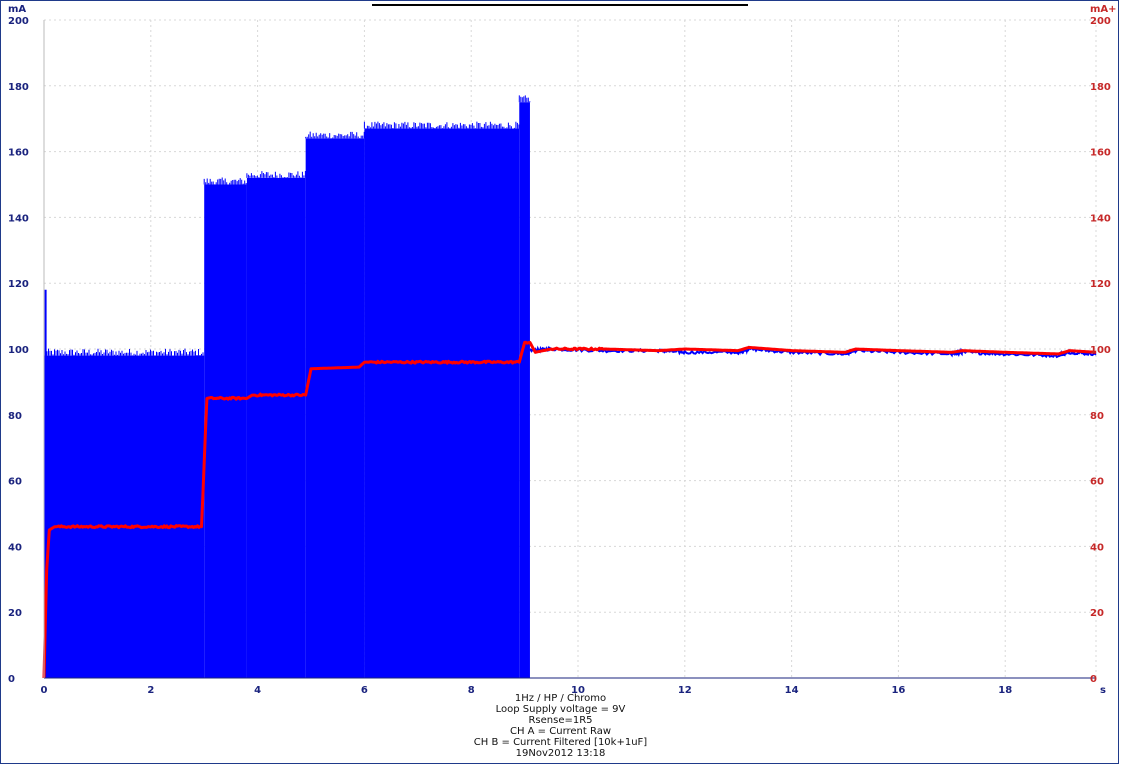 The width and height of the screenshot is (1121, 766). What do you see at coordinates (44, 690) in the screenshot?
I see `x-tick-label: 0` at bounding box center [44, 690].